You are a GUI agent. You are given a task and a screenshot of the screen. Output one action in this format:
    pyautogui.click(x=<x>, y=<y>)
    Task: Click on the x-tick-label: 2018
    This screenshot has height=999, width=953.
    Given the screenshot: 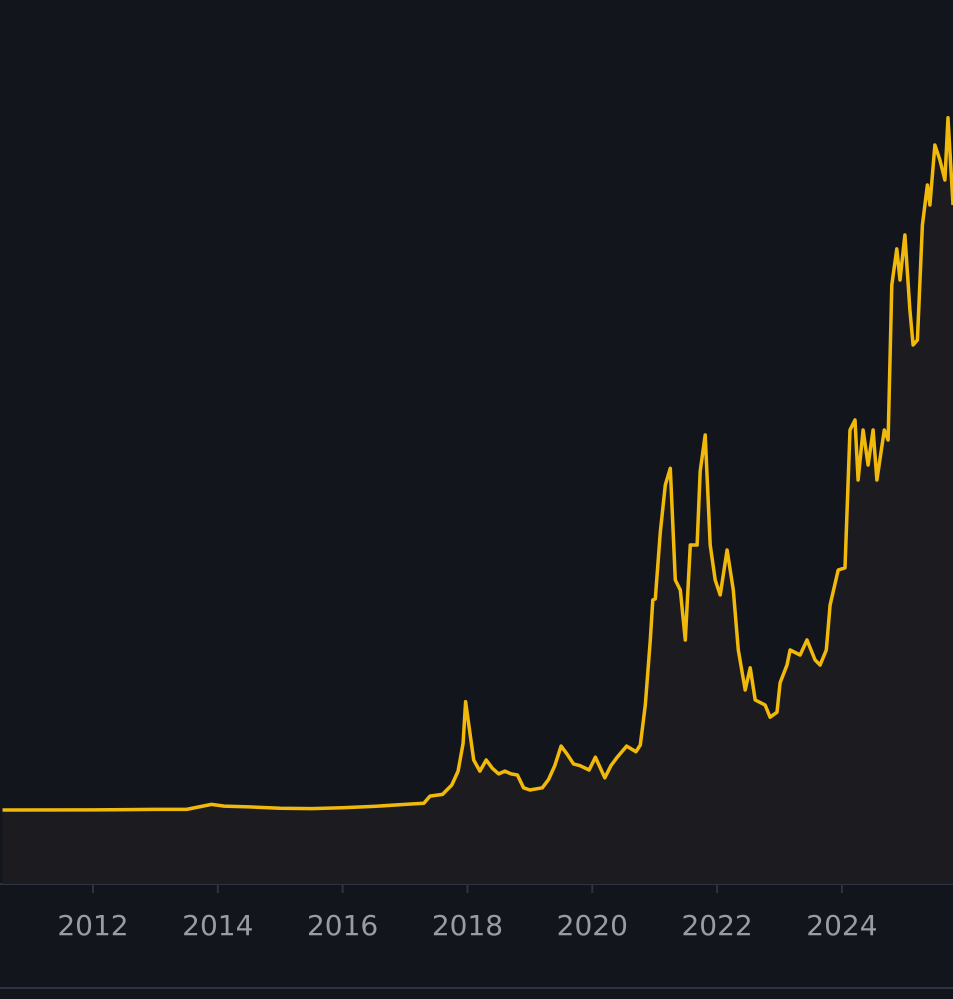 What is the action you would take?
    pyautogui.click(x=467, y=925)
    